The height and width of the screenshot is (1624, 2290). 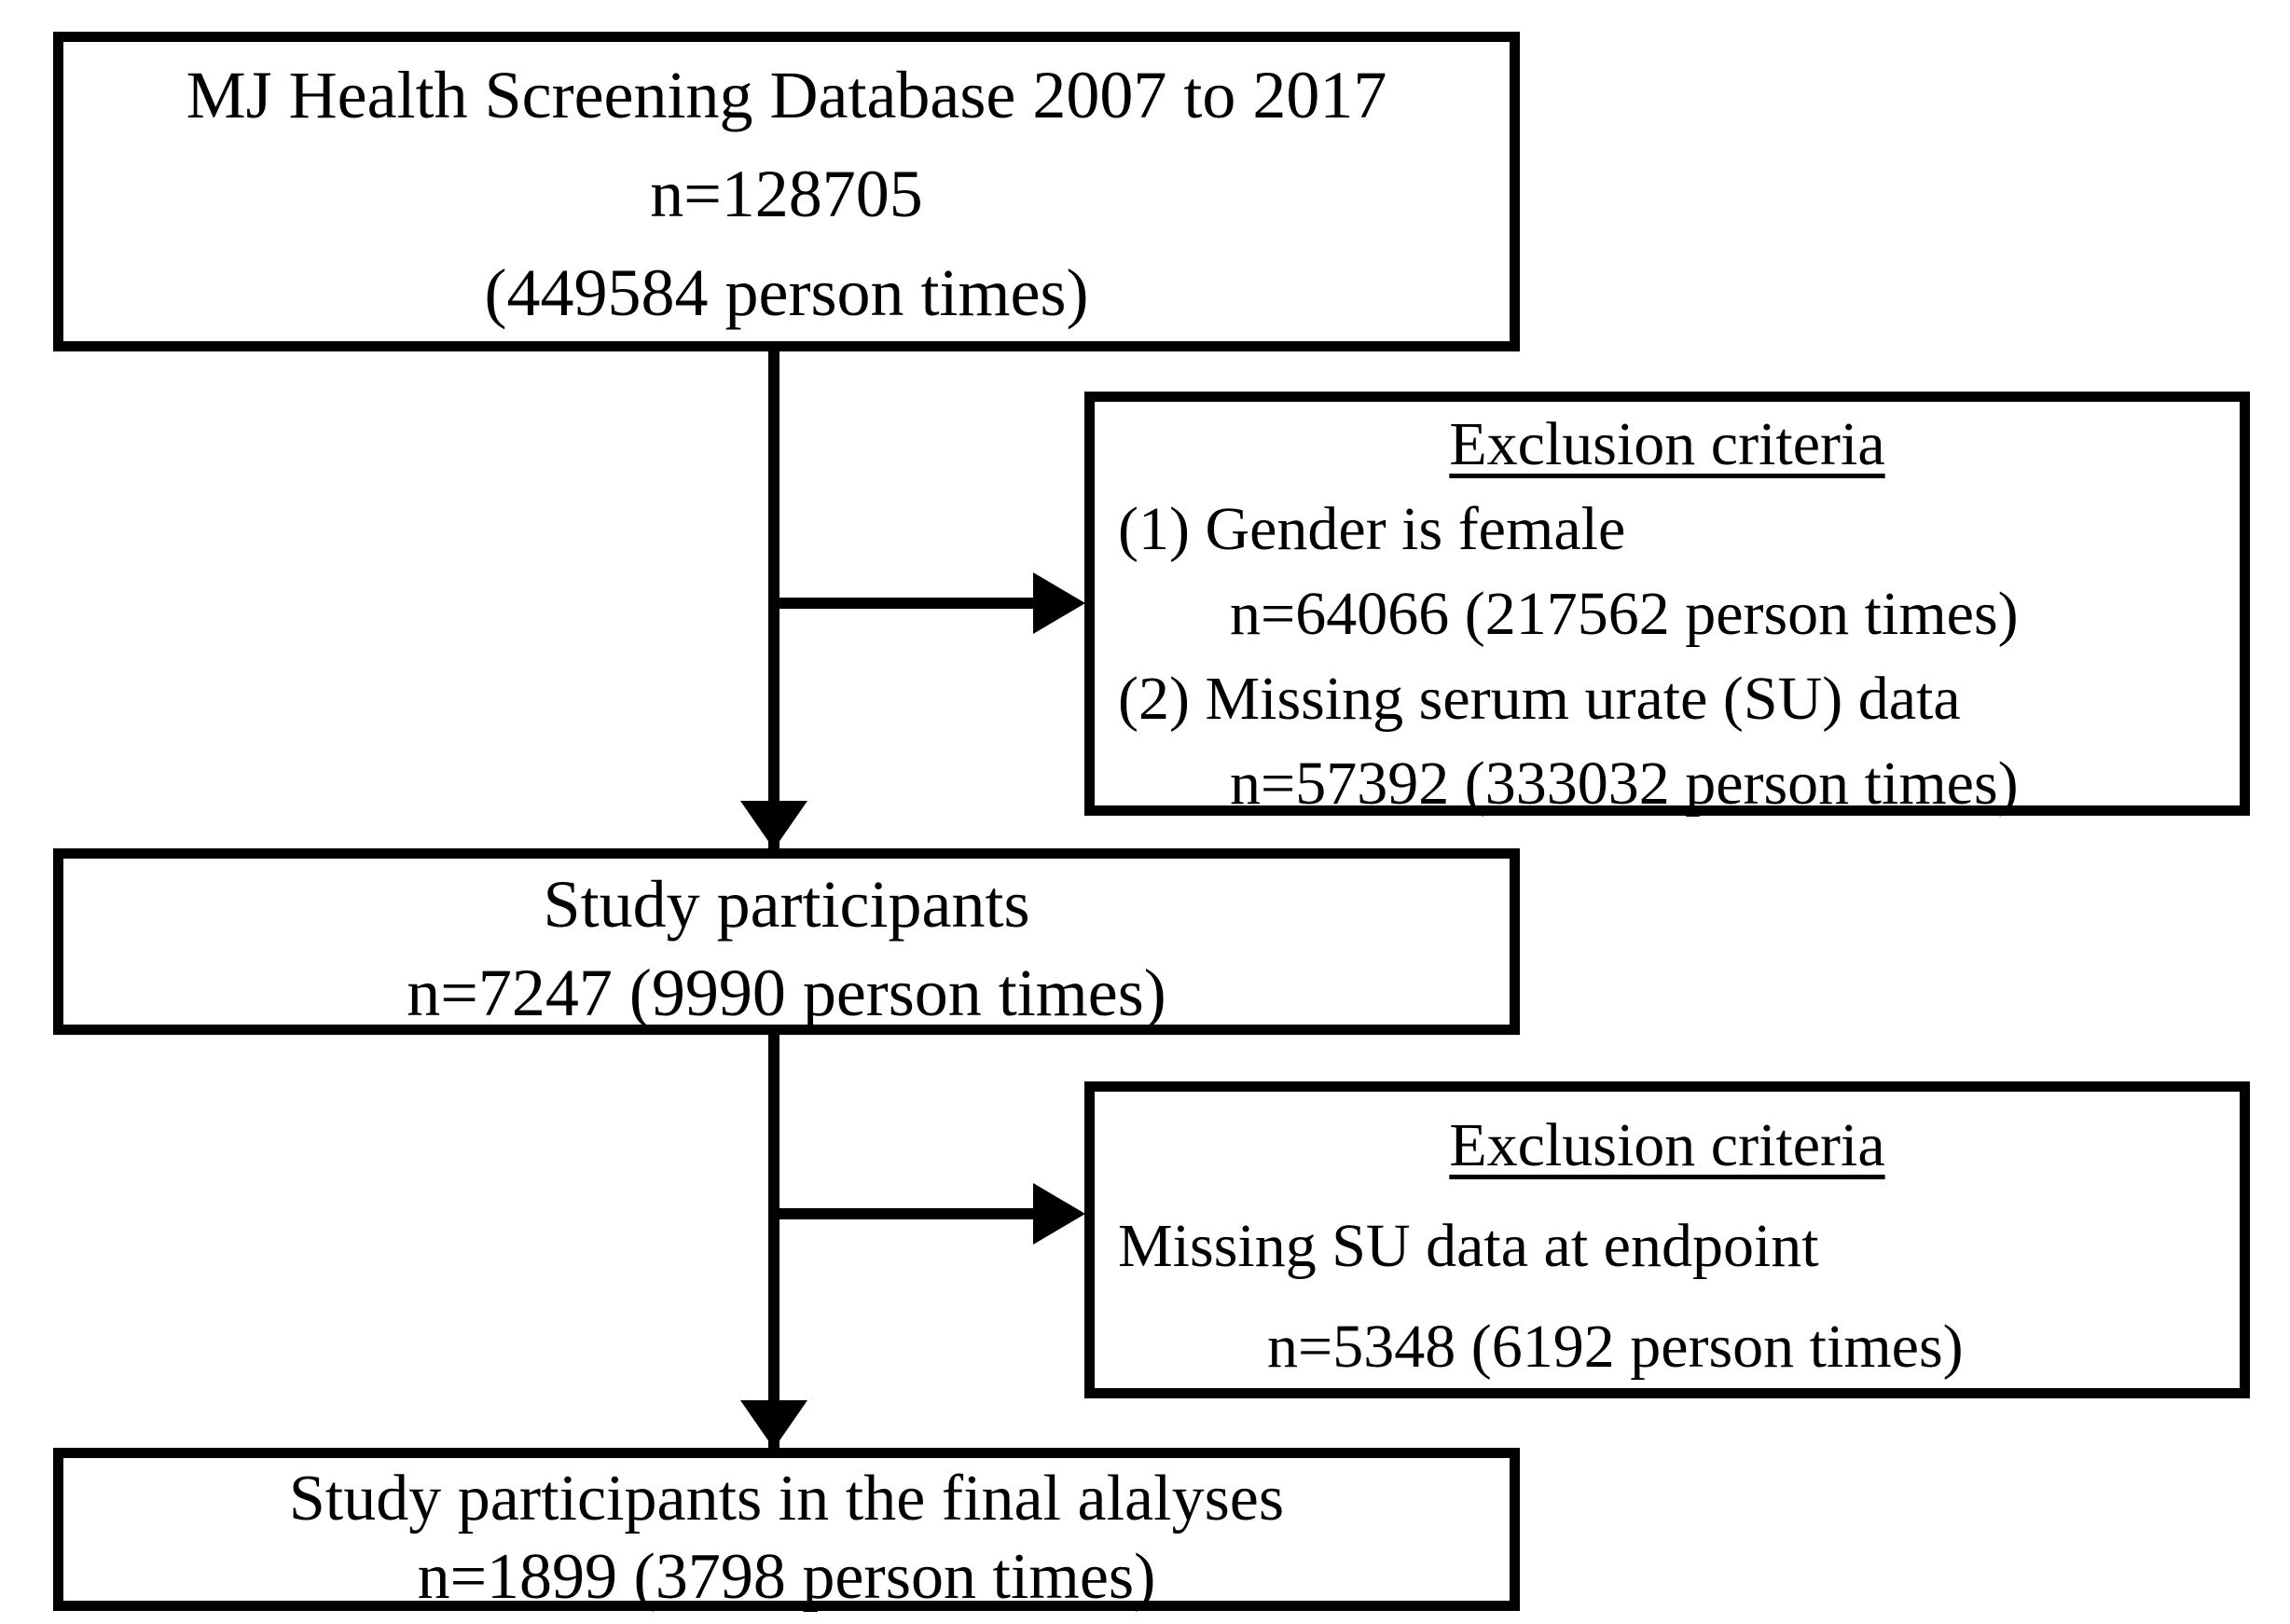 I want to click on exclusion1-item1-n: n=64066 (217562 person times), so click(x=1624, y=614).